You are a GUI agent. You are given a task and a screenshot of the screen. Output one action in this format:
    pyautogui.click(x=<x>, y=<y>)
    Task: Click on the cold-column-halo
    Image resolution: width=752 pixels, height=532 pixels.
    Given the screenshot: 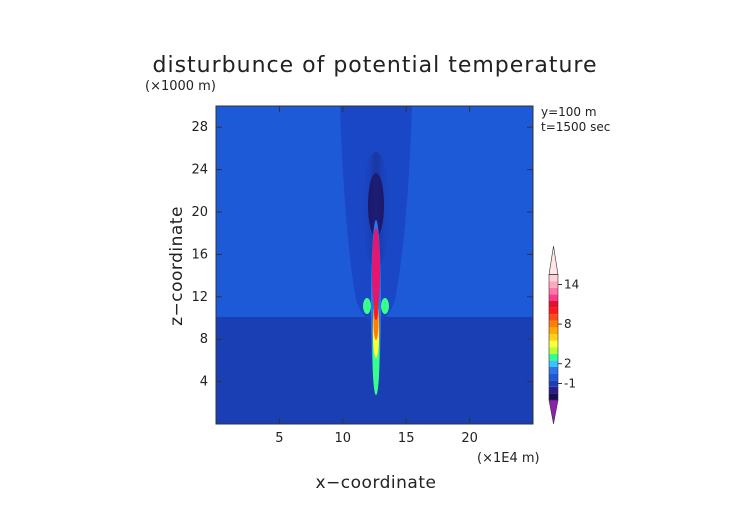 What is the action you would take?
    pyautogui.click(x=376, y=210)
    